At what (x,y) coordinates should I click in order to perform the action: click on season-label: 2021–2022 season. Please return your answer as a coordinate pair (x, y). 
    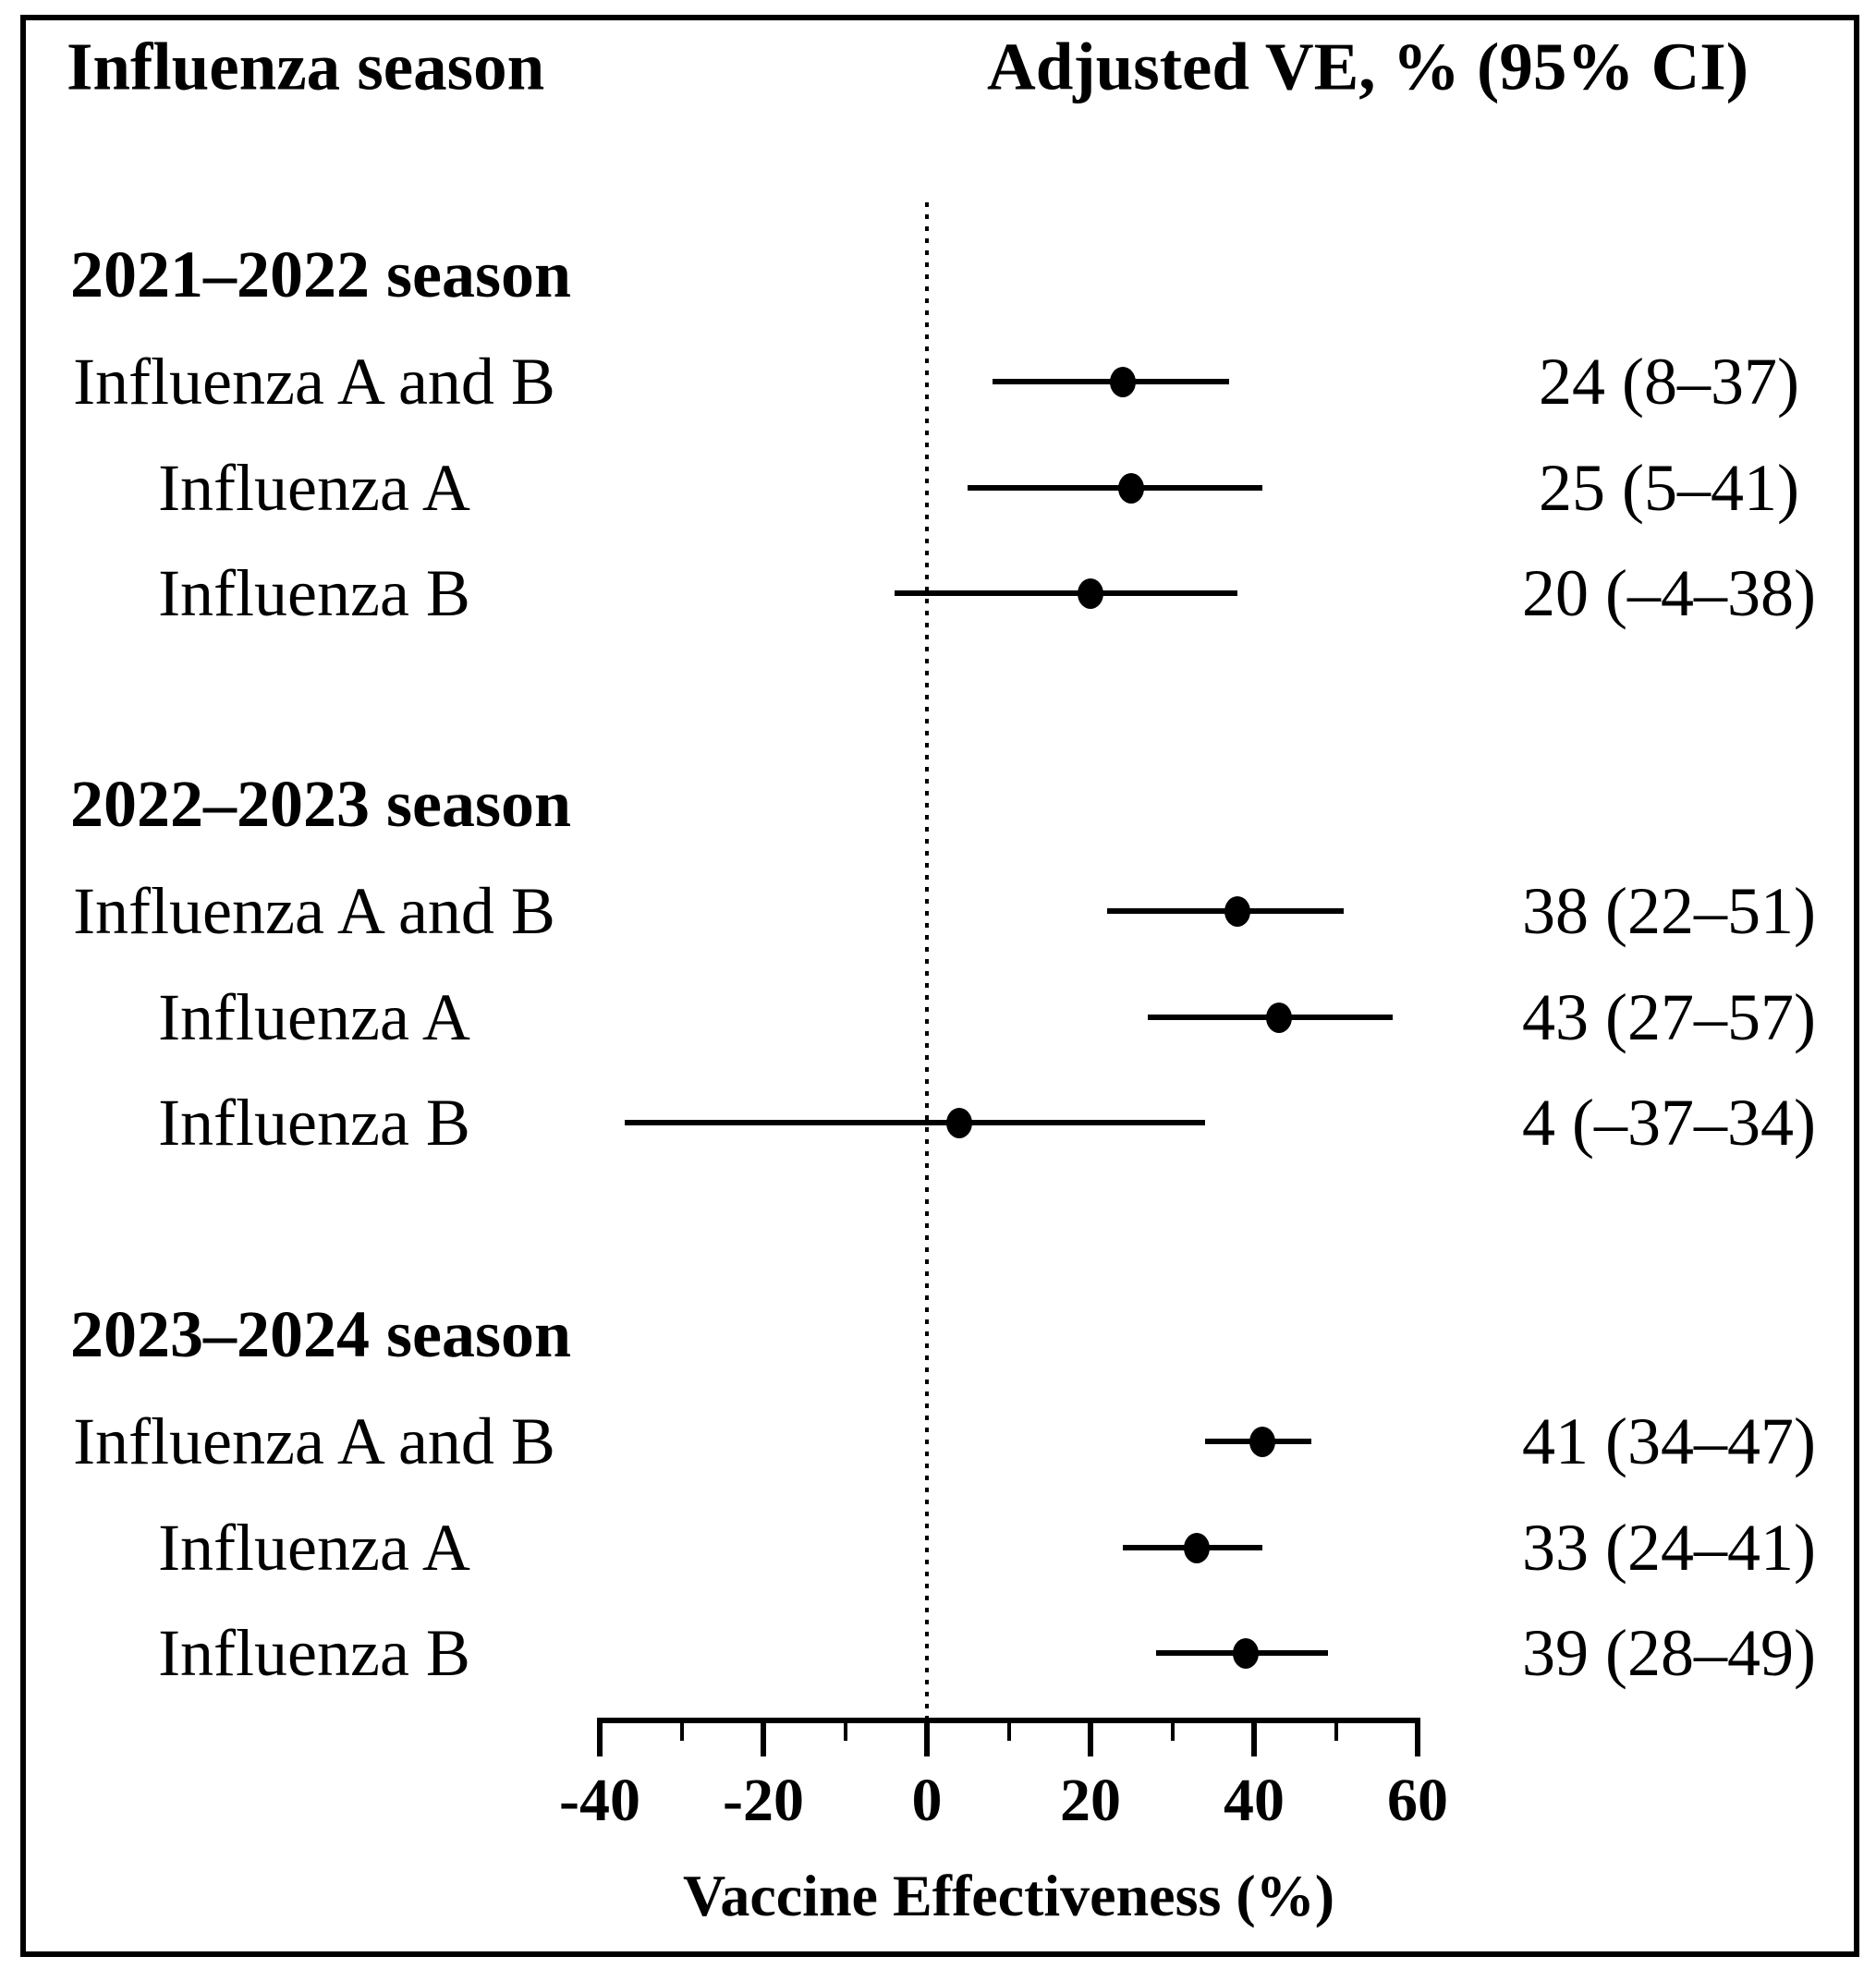
    Looking at the image, I should click on (321, 274).